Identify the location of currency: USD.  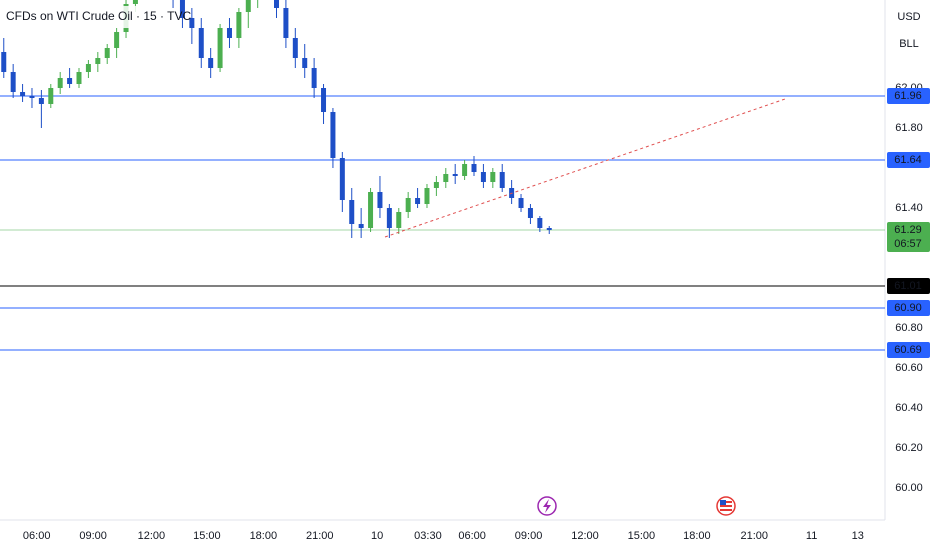
(908, 17).